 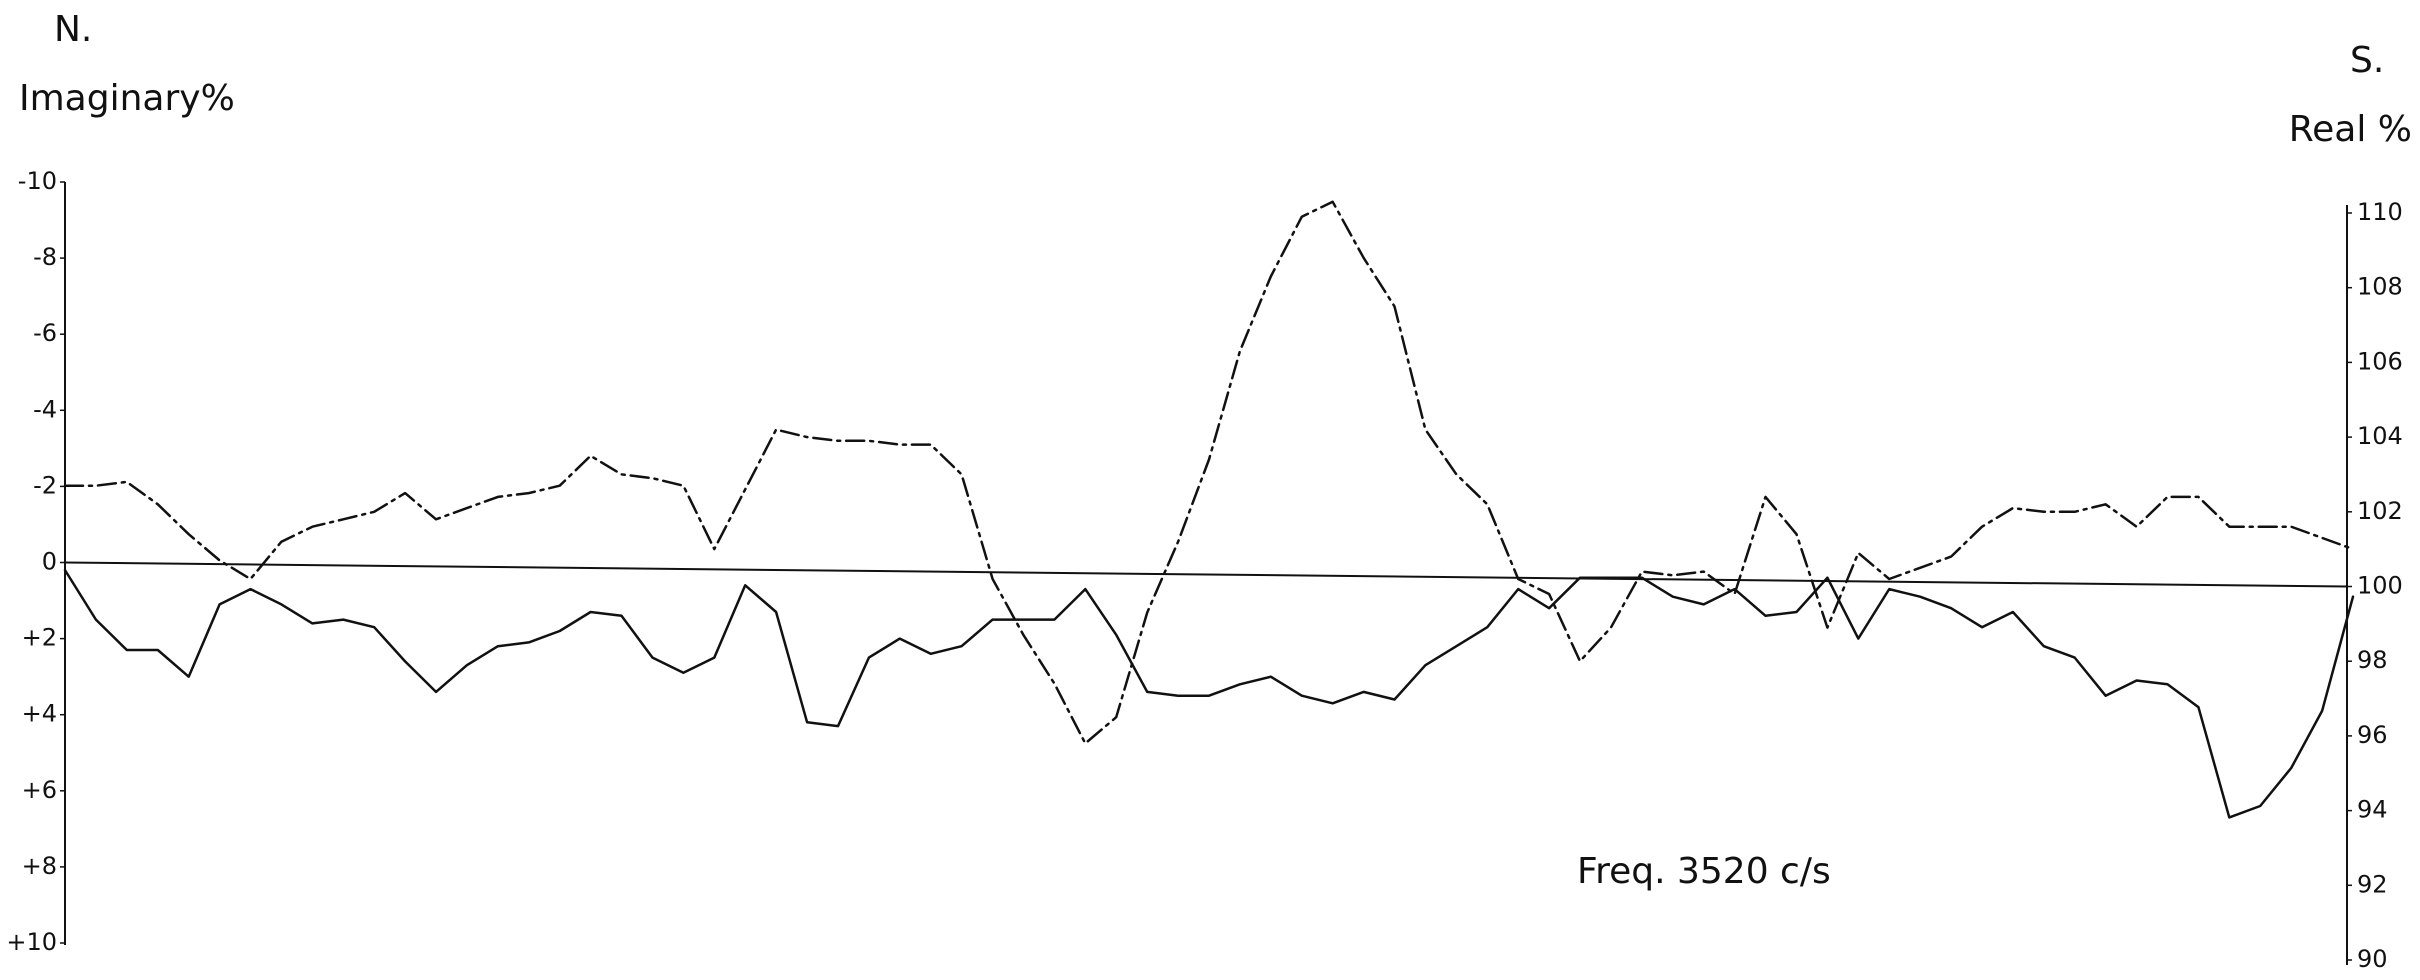 What do you see at coordinates (2380, 436) in the screenshot?
I see `y2-tick-label: 104` at bounding box center [2380, 436].